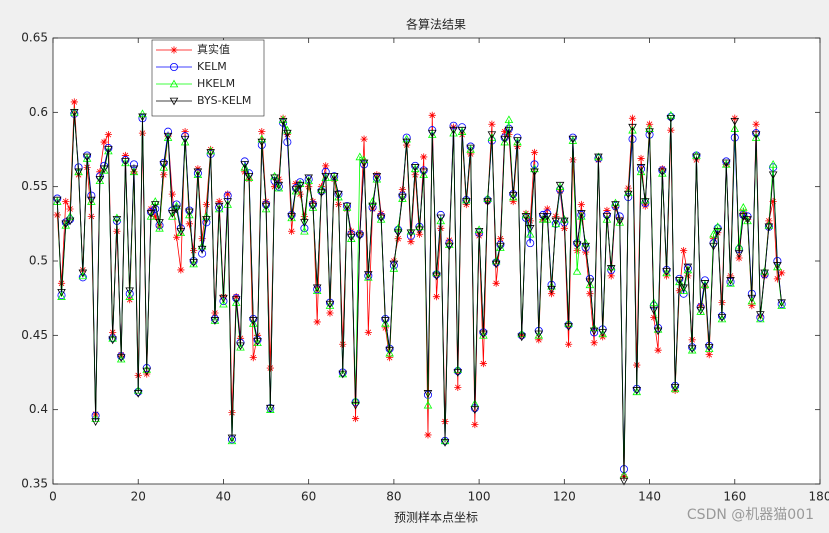 This screenshot has height=533, width=829. Describe the element at coordinates (208, 78) in the screenshot. I see `legend: 真实值 KELM HKELM BYS-KELM` at that location.